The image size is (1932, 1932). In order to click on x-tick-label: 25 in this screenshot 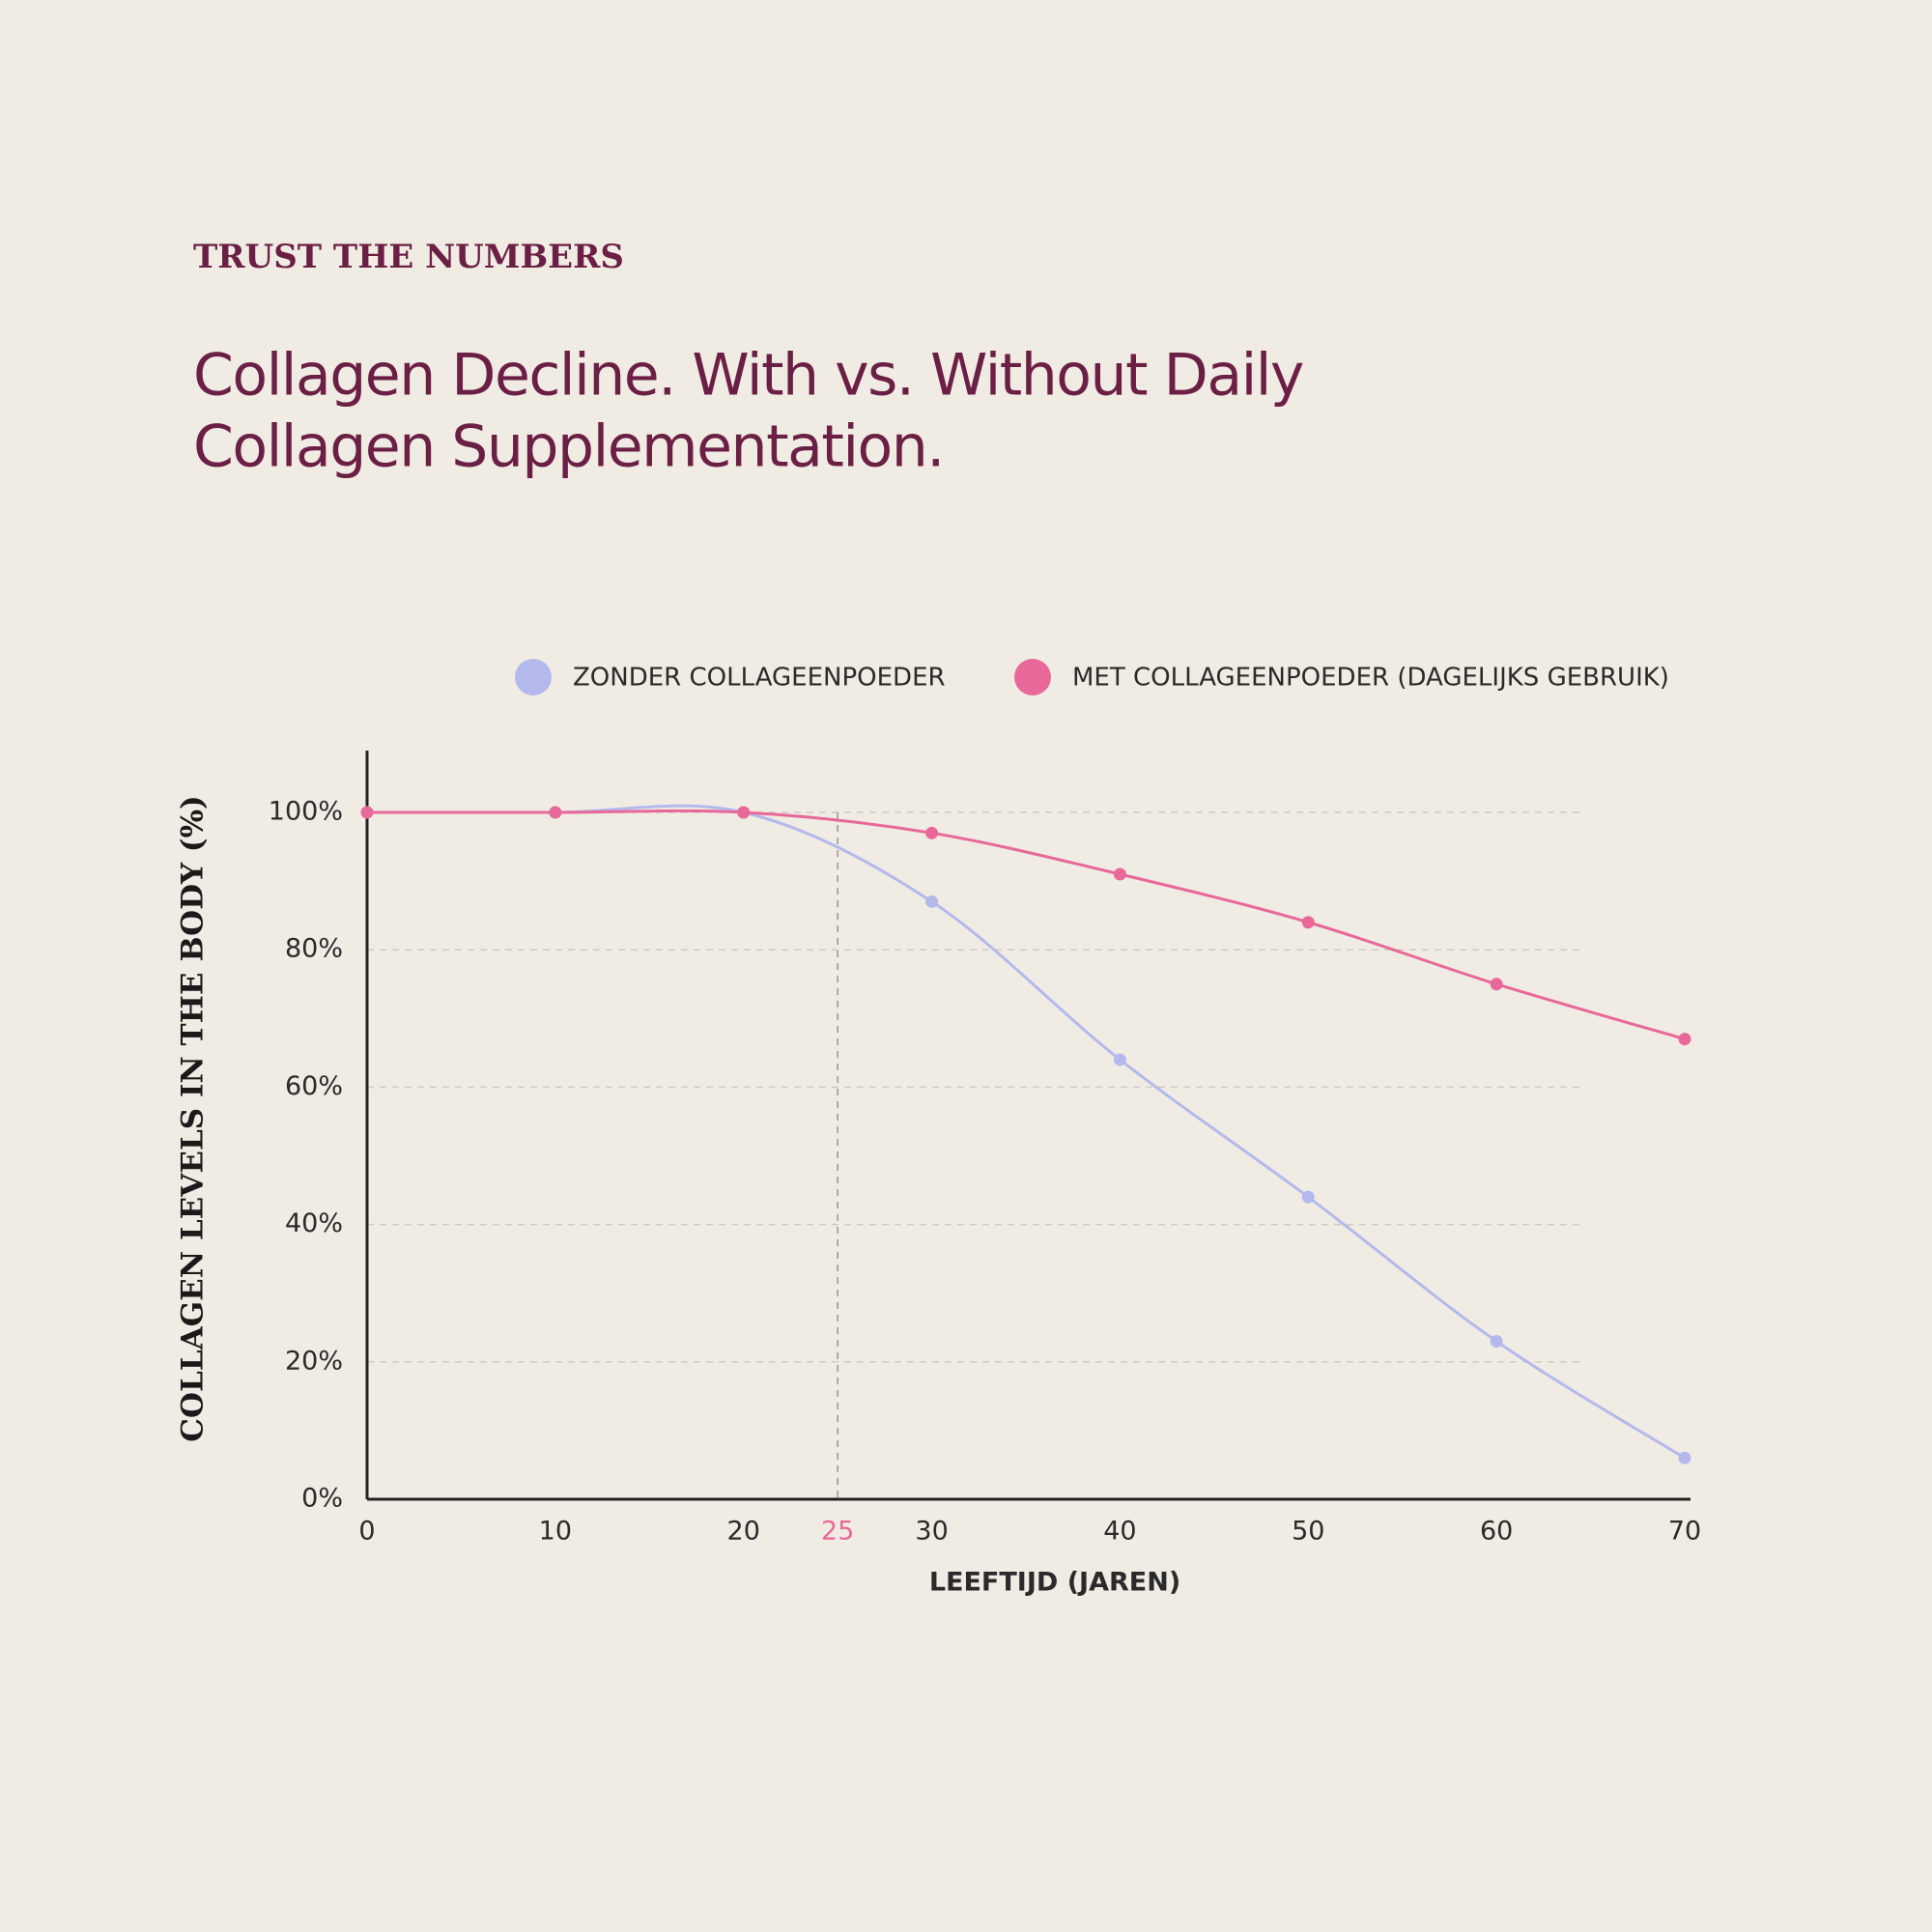, I will do `click(837, 1532)`.